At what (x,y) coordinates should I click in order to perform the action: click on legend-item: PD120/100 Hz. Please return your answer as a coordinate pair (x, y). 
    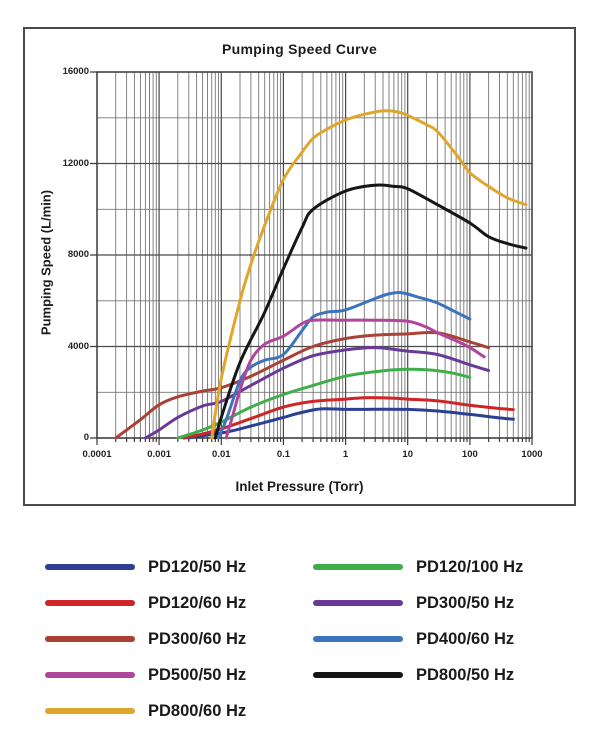
    Looking at the image, I should click on (418, 567).